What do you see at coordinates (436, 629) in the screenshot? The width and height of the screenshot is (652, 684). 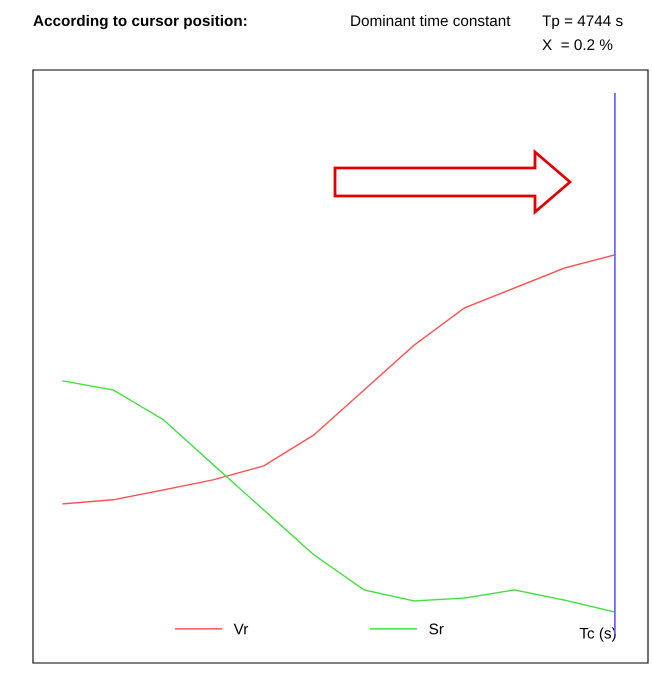 I see `legend-label: Sr` at bounding box center [436, 629].